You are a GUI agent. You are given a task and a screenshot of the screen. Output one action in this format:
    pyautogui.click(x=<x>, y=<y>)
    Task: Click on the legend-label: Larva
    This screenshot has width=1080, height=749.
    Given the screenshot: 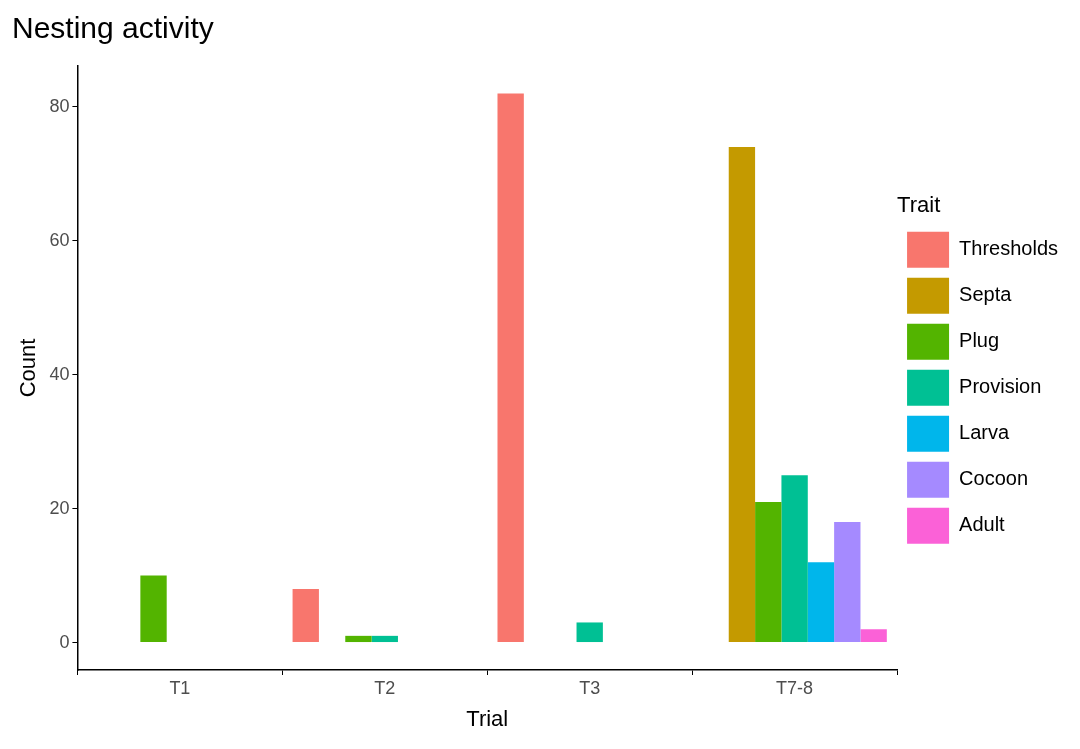 What is the action you would take?
    pyautogui.click(x=984, y=432)
    